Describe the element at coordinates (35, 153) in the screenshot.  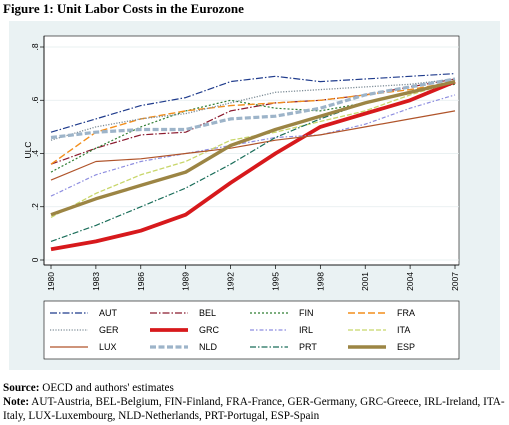
I see `y-tick-label: .4` at that location.